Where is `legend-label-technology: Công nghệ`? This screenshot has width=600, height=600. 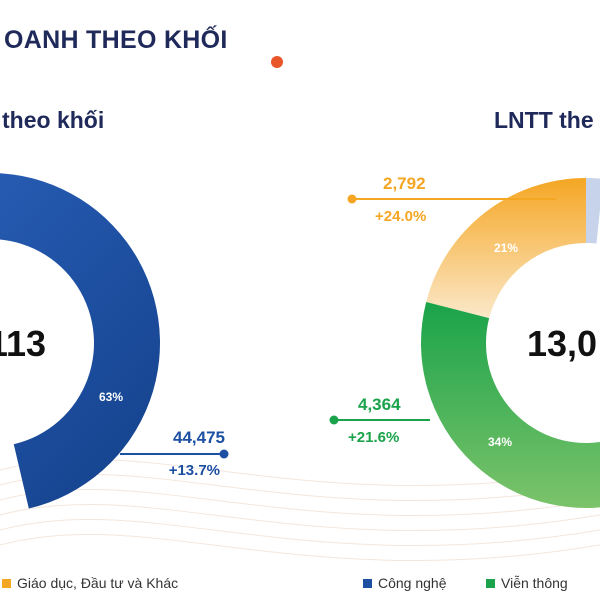
legend-label-technology: Công nghệ is located at coordinates (412, 583).